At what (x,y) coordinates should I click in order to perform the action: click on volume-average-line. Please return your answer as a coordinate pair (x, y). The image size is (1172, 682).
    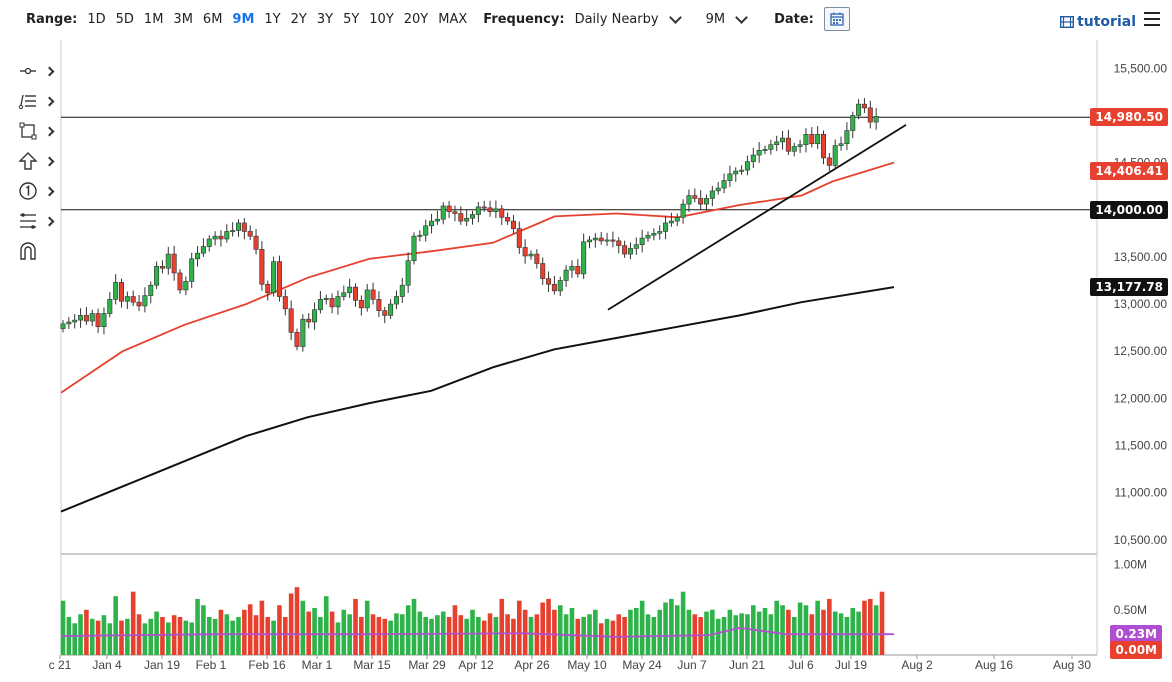
    Looking at the image, I should click on (477, 632).